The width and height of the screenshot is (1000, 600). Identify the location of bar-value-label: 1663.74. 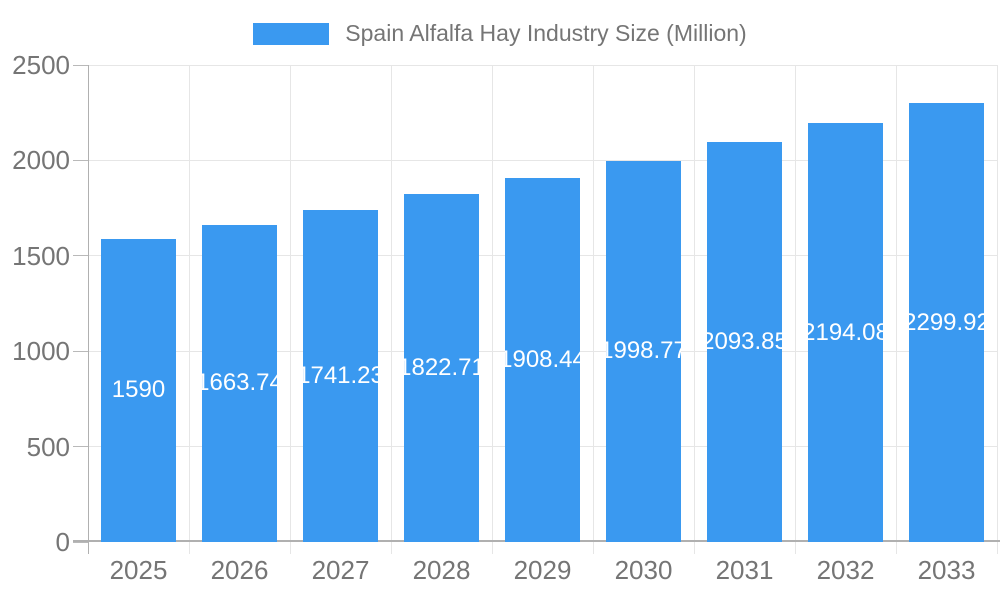
(239, 383).